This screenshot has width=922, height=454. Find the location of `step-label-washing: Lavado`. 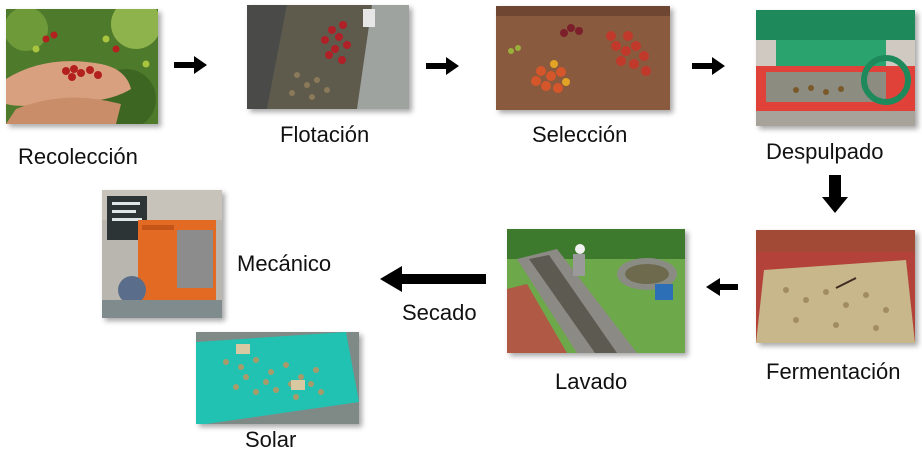

step-label-washing: Lavado is located at coordinates (591, 381).